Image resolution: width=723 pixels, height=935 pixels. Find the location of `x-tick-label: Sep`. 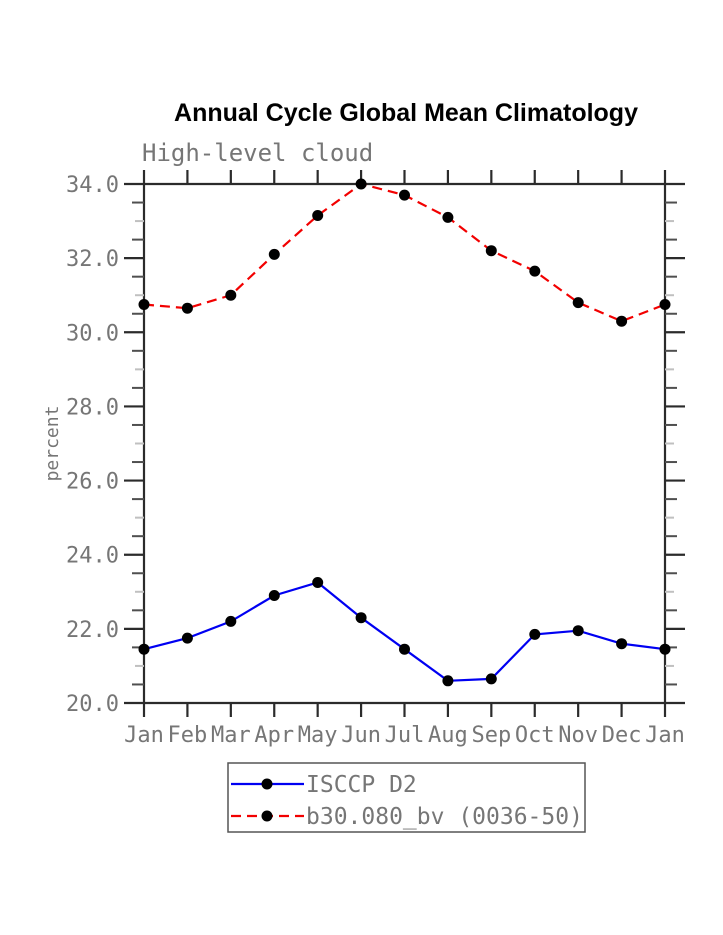

x-tick-label: Sep is located at coordinates (491, 735).